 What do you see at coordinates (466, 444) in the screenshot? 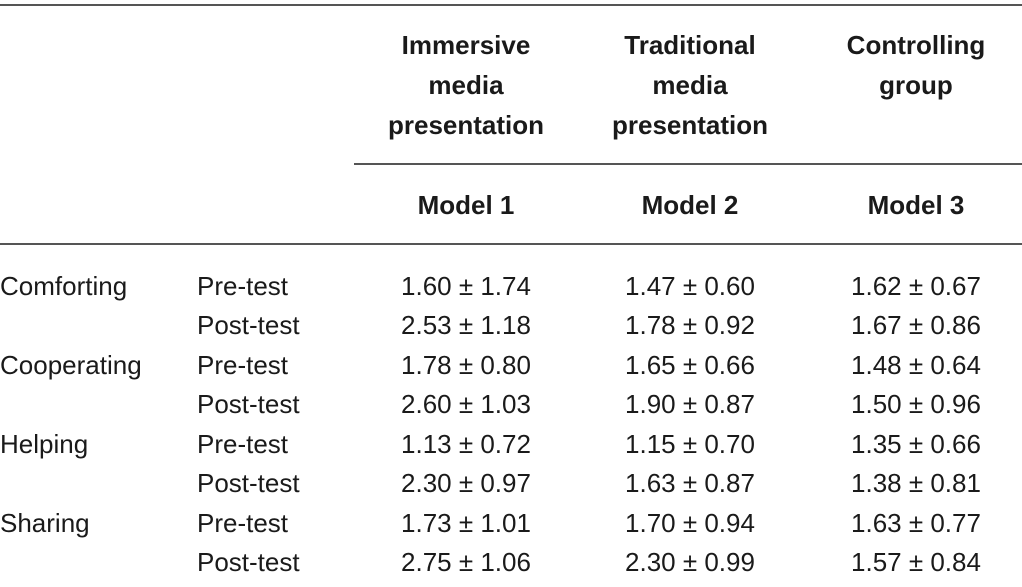
I see `row-value-model-1: 1.13 ± 0.72` at bounding box center [466, 444].